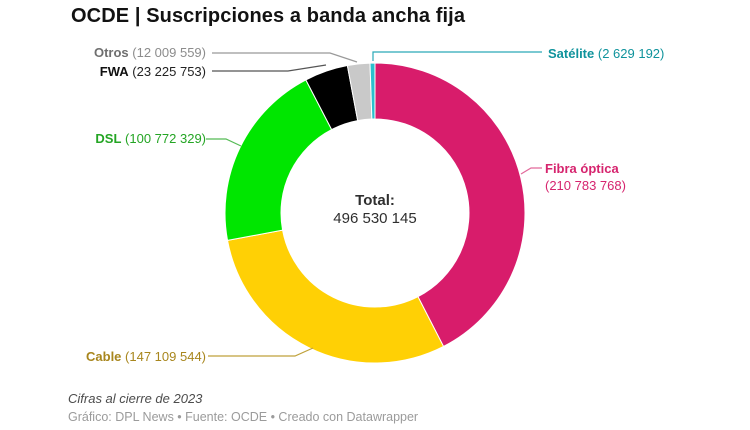 Image resolution: width=750 pixels, height=430 pixels. What do you see at coordinates (152, 71) in the screenshot?
I see `label-fwa: FWA (23 225 753)` at bounding box center [152, 71].